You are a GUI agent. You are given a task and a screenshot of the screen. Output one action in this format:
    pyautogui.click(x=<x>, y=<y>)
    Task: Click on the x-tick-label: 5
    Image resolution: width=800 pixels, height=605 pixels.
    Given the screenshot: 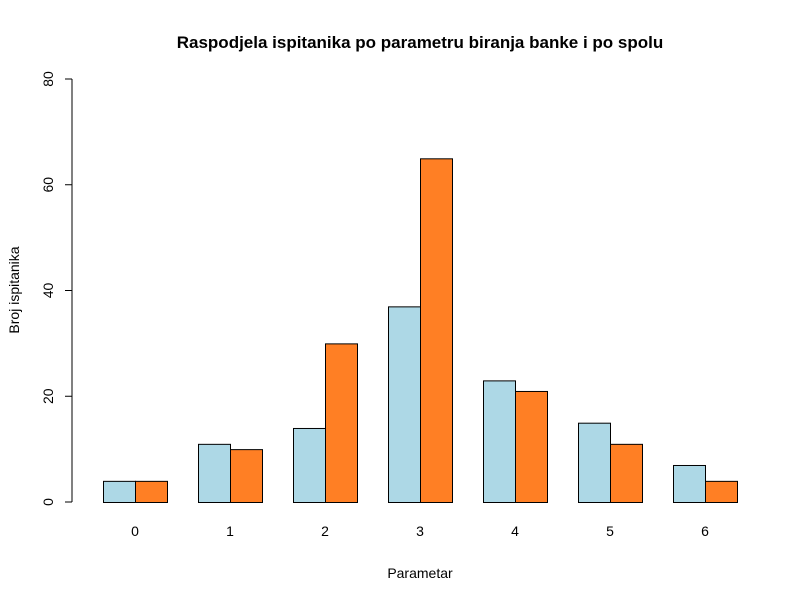 What is the action you would take?
    pyautogui.click(x=610, y=531)
    